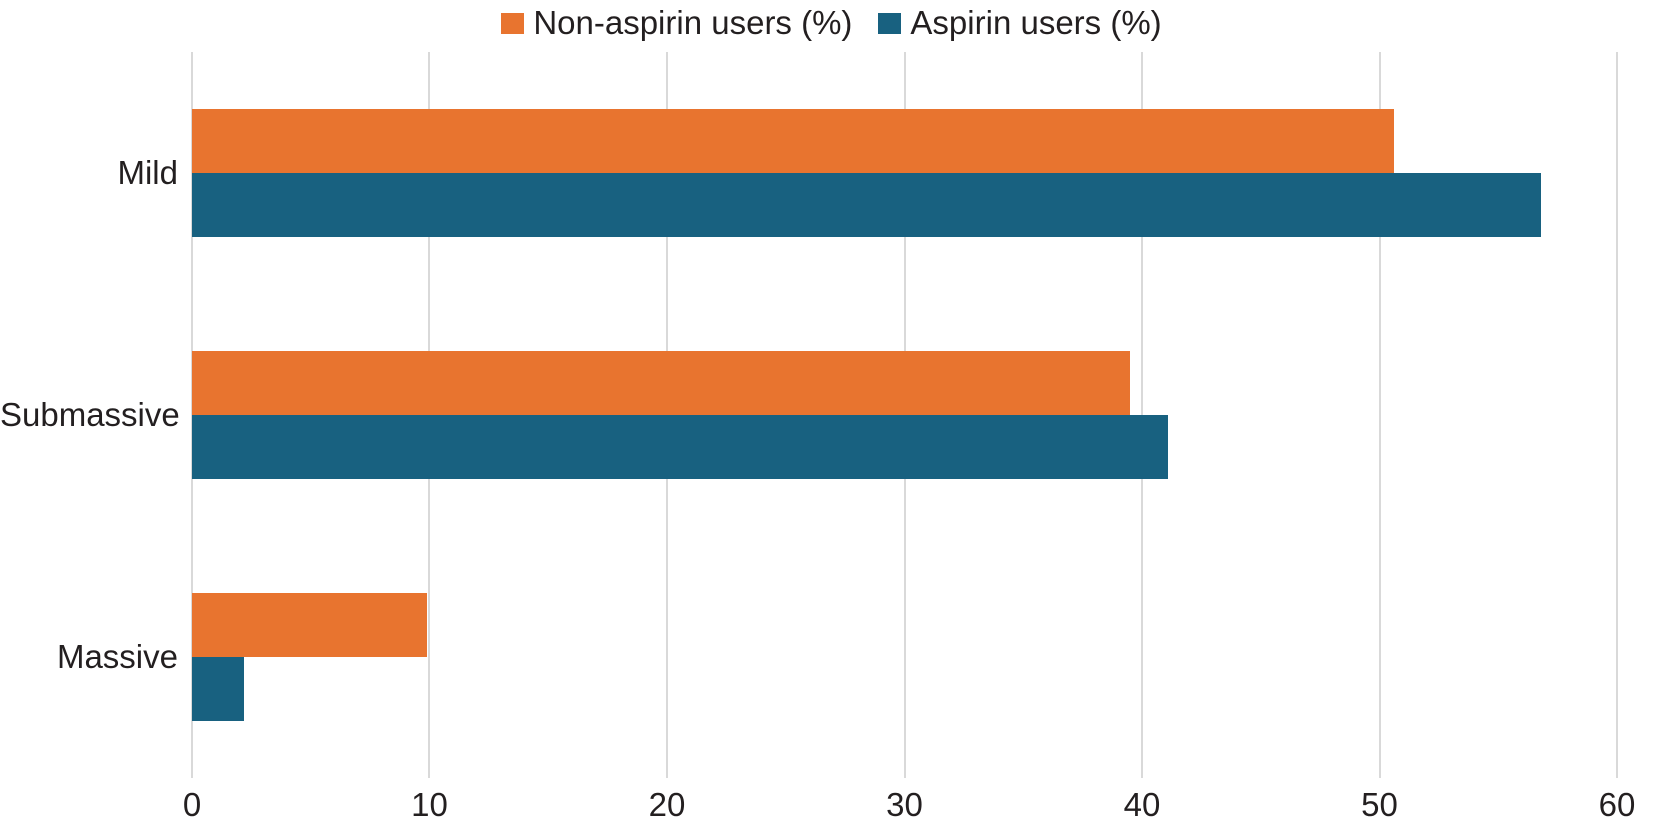  What do you see at coordinates (667, 804) in the screenshot?
I see `x-tick-label-20: 20` at bounding box center [667, 804].